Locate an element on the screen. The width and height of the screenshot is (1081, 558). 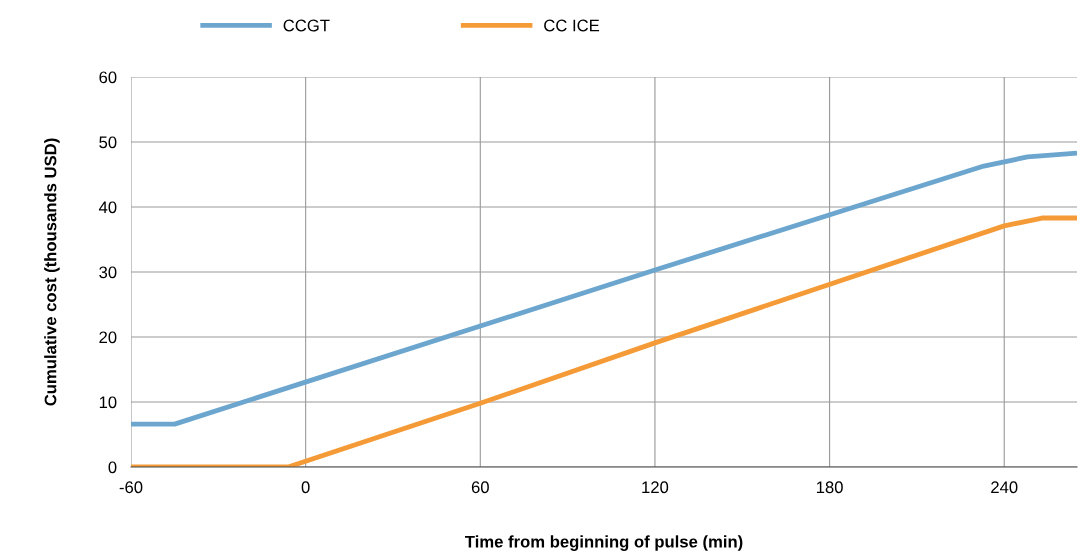
legend-label: CC ICE is located at coordinates (572, 25).